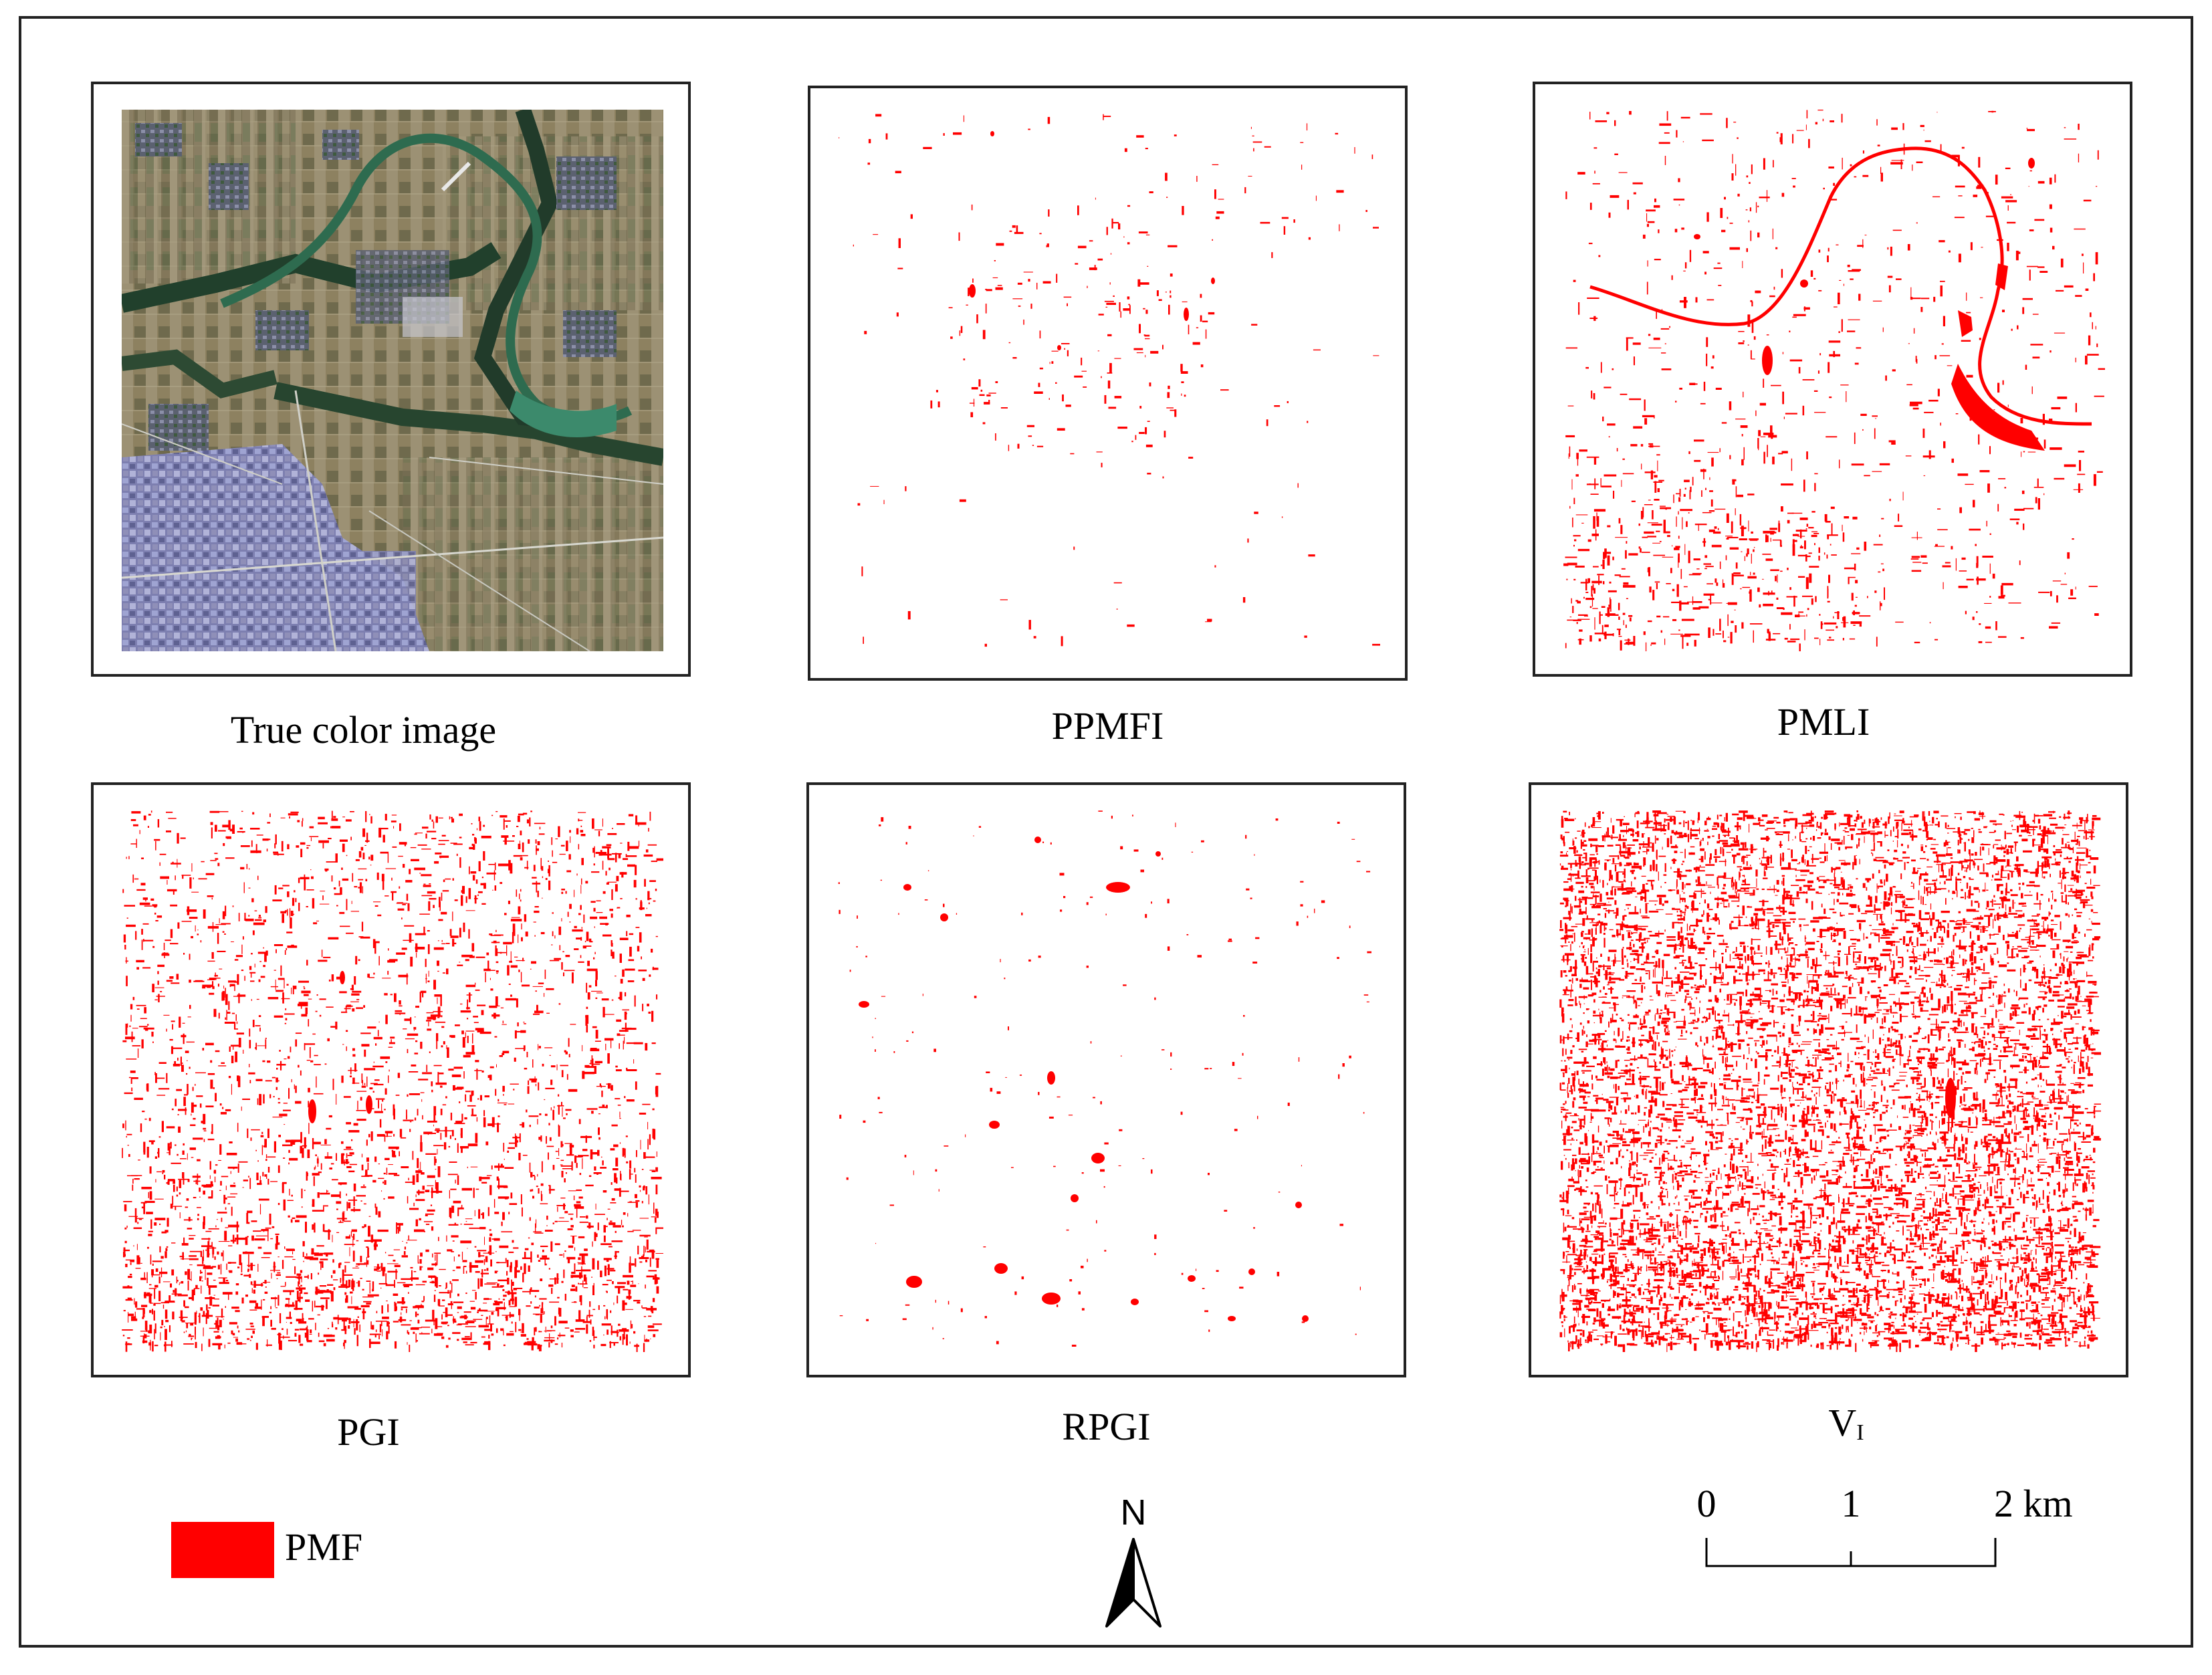 The image size is (2212, 1675). I want to click on caption-pgi: PGI, so click(368, 1432).